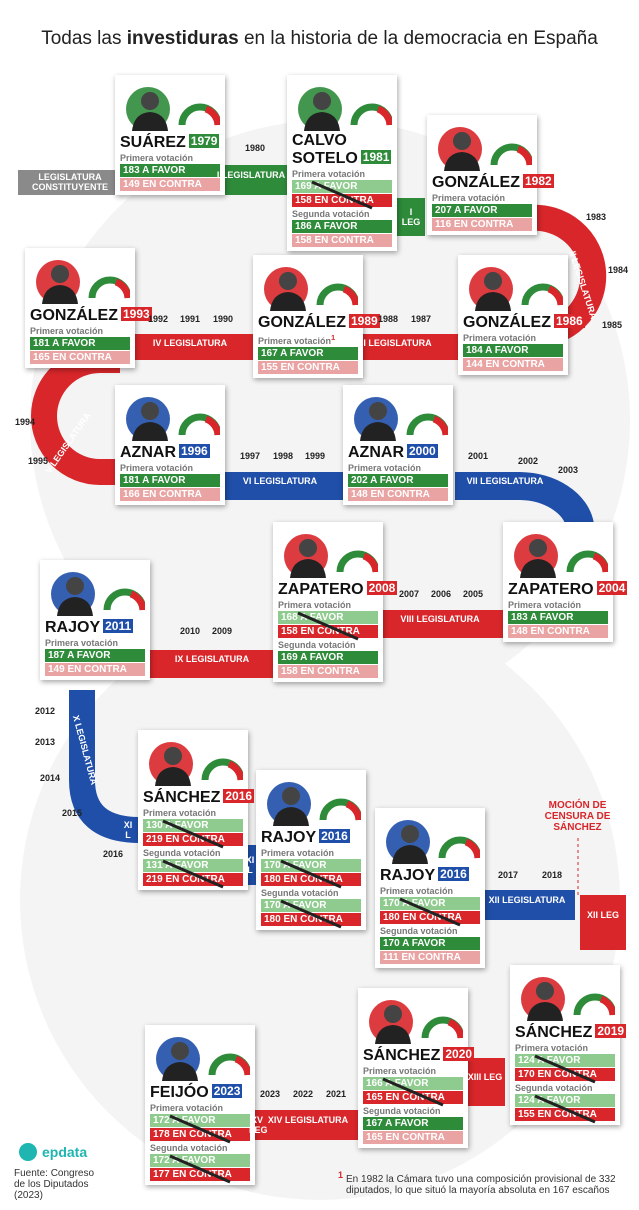 This screenshot has width=639, height=1210. I want to click on name-row: AZNAR 1996, so click(170, 452).